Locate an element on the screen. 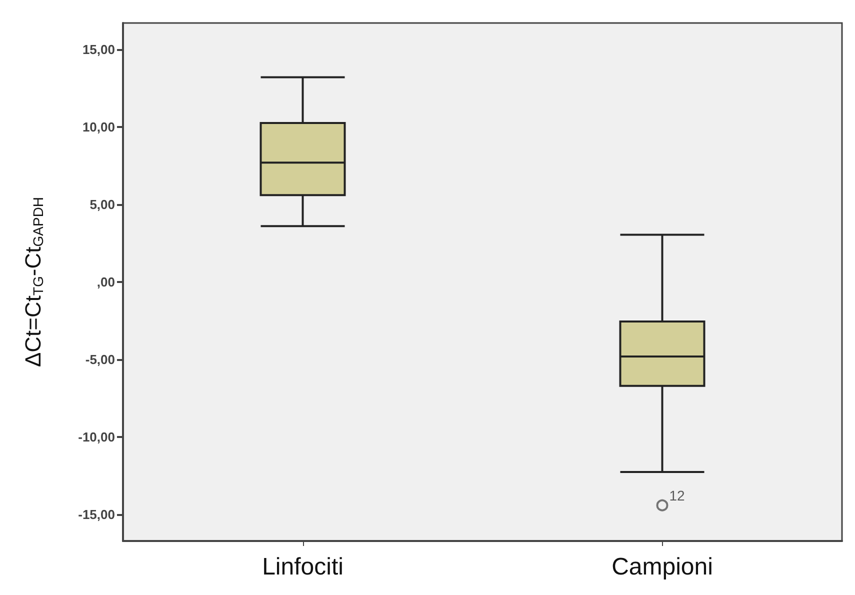 Image resolution: width=855 pixels, height=595 pixels. x-tick-label: Campioni is located at coordinates (662, 567).